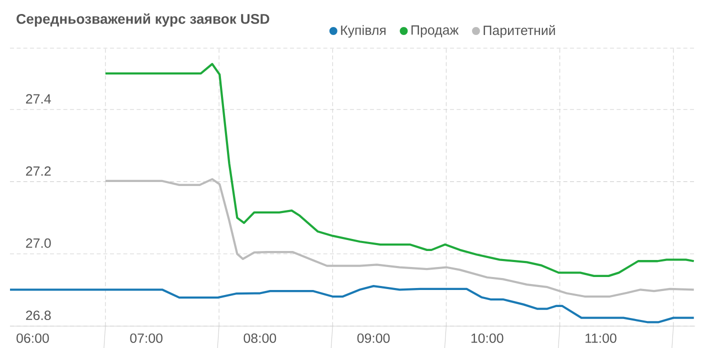 The width and height of the screenshot is (720, 348). Describe the element at coordinates (601, 338) in the screenshot. I see `x-tick-label: 11:00` at that location.